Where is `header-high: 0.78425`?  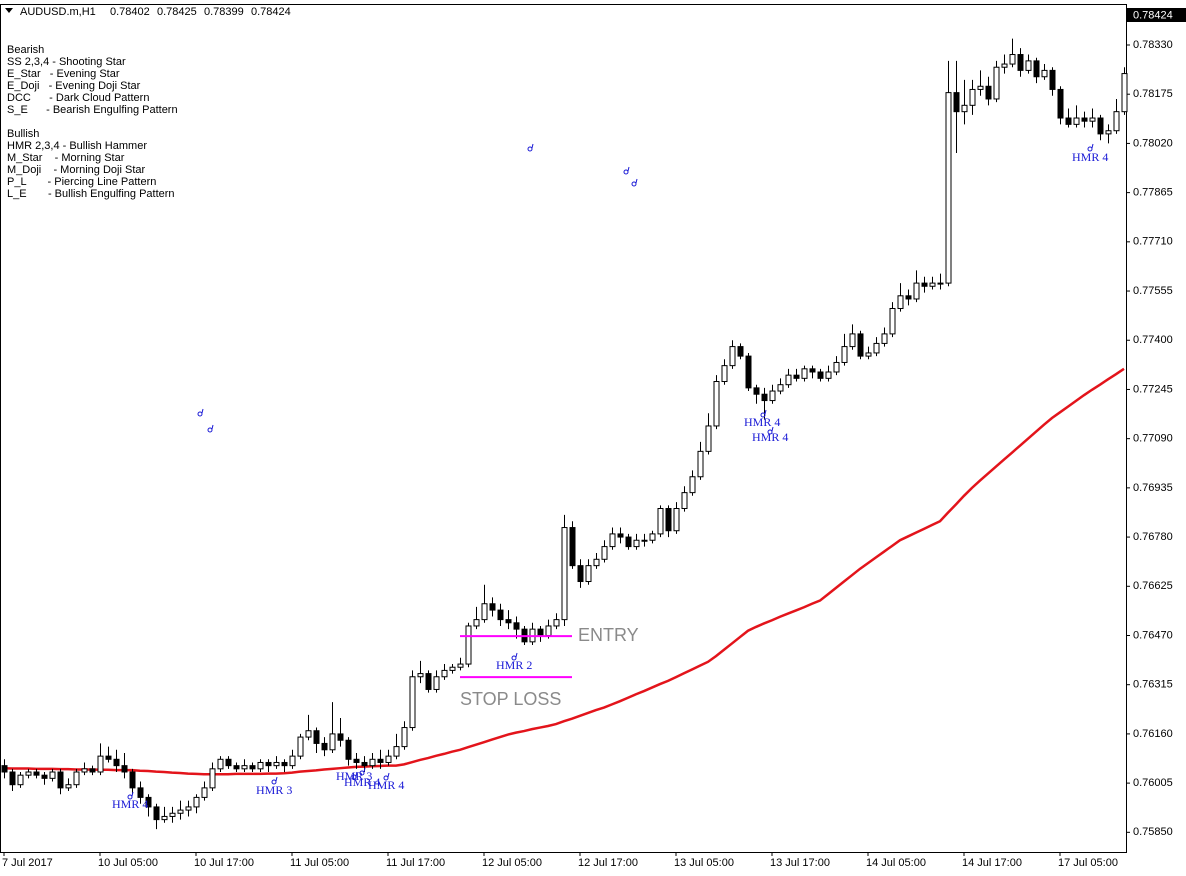 header-high: 0.78425 is located at coordinates (177, 12).